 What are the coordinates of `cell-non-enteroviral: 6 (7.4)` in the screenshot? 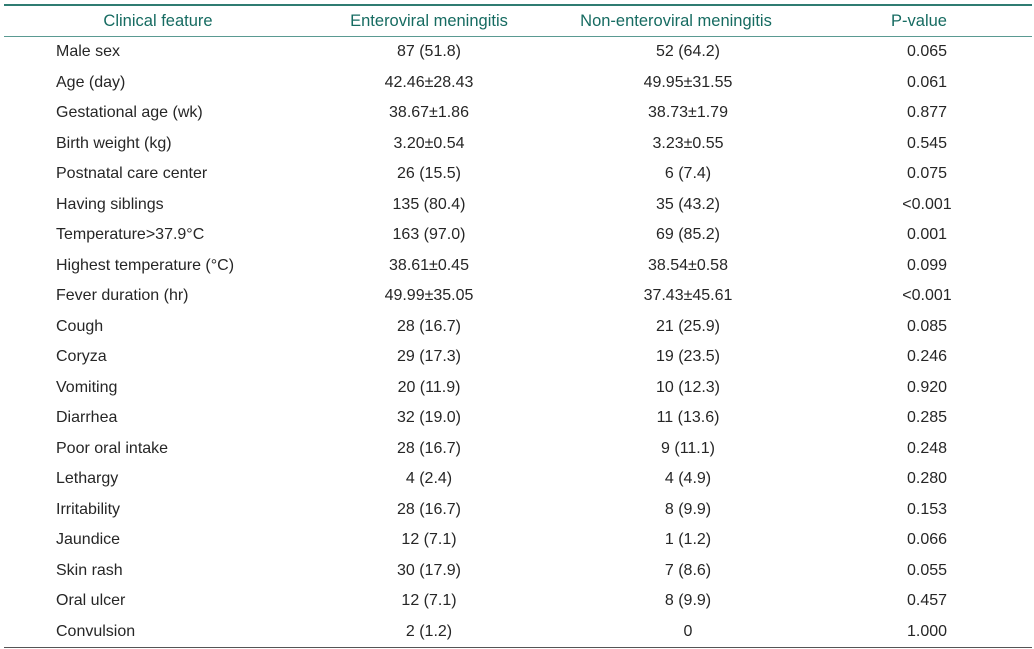 It's located at (688, 174).